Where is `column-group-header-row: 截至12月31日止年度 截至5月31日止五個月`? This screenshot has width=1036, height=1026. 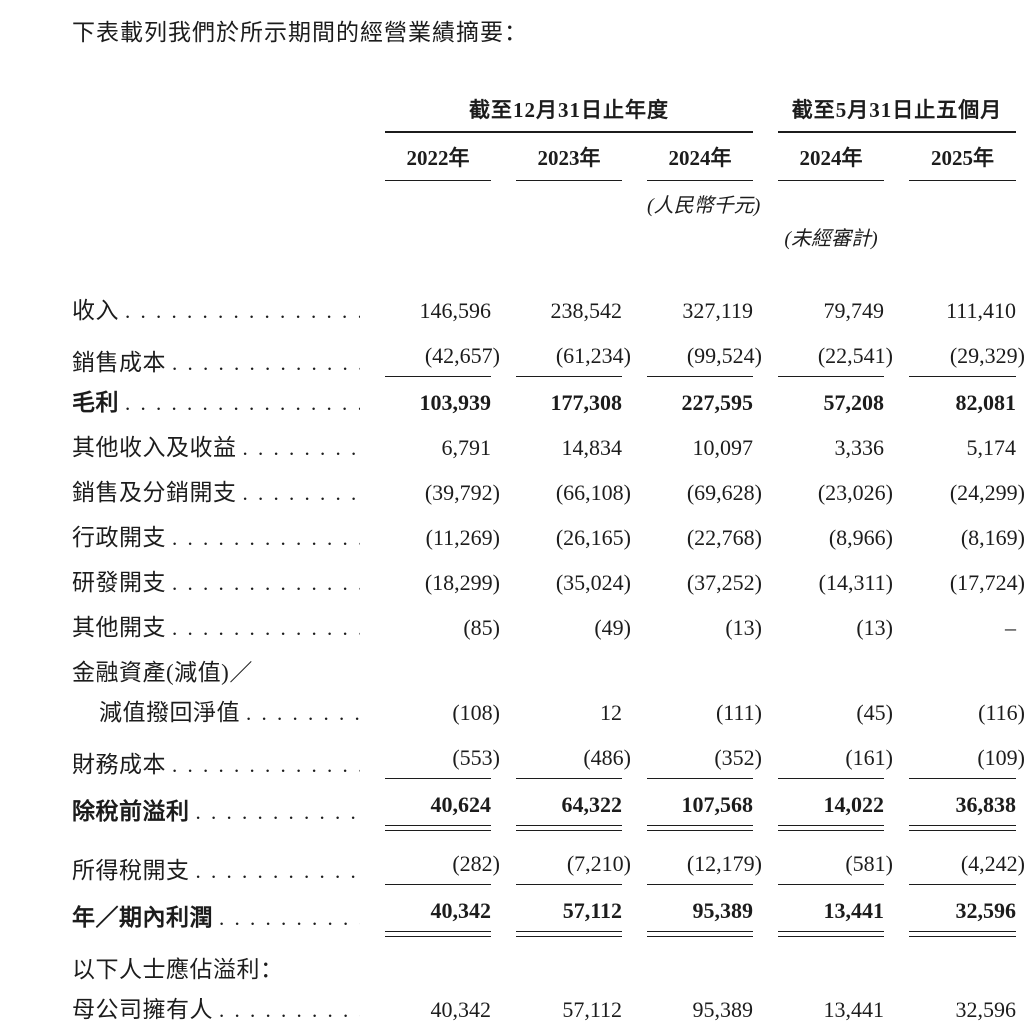
column-group-header-row: 截至12月31日止年度 截至5月31日止五個月 is located at coordinates (544, 113).